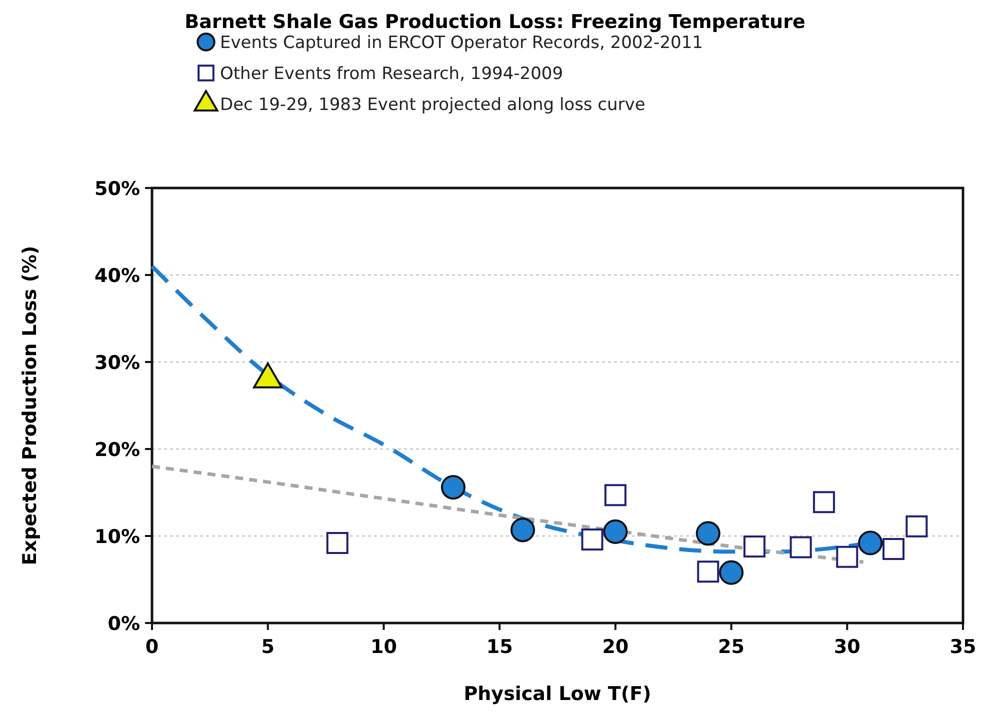 This screenshot has width=991, height=719. I want to click on x-tick-label: 5, so click(267, 647).